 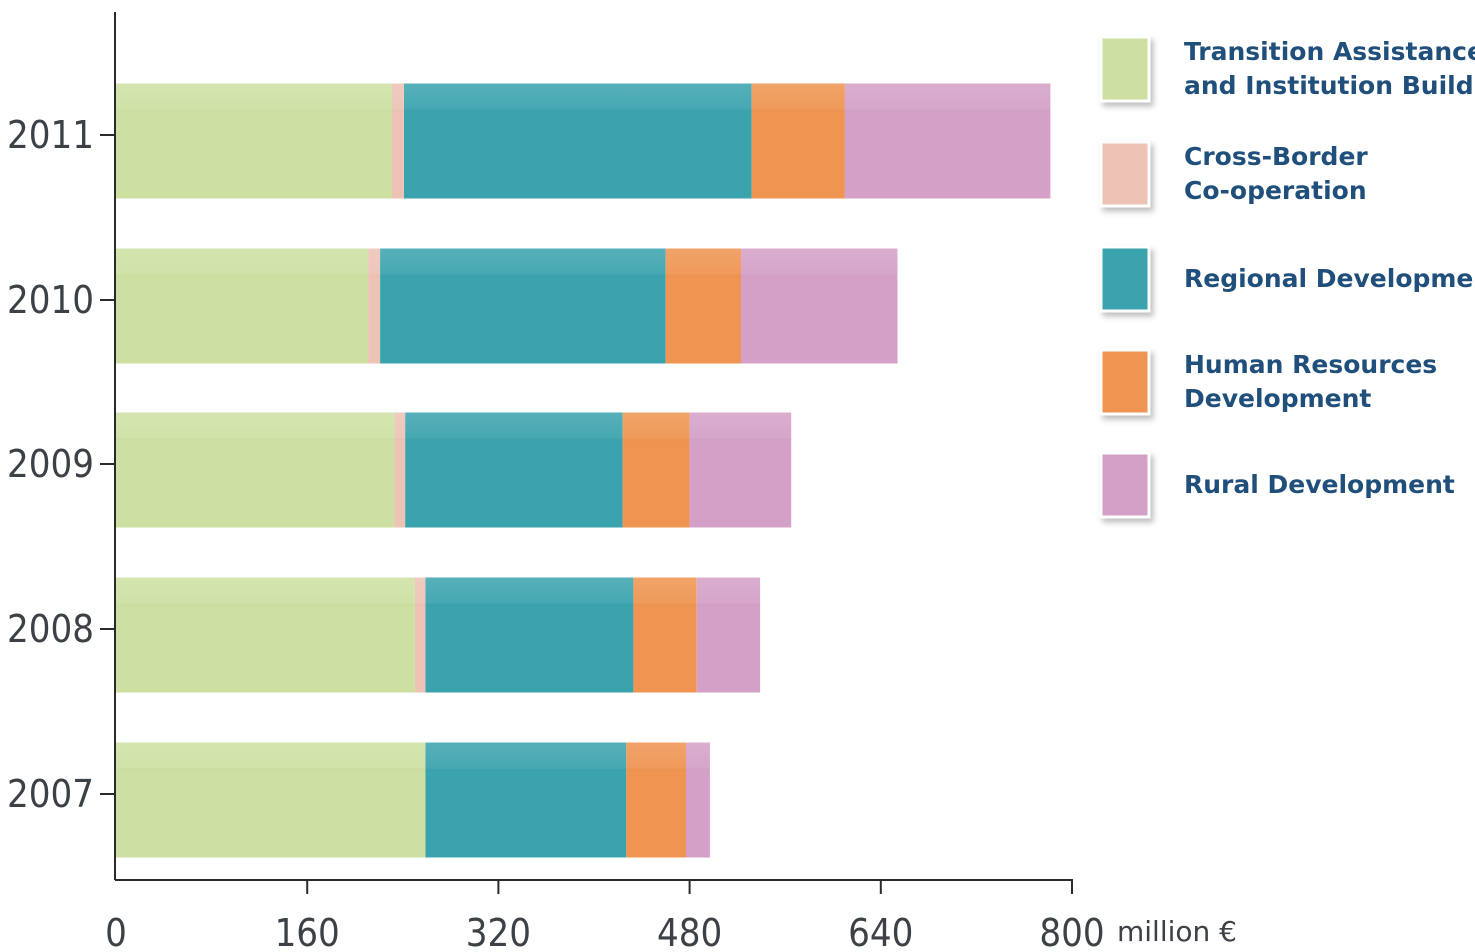 What do you see at coordinates (583, 141) in the screenshot?
I see `bar-highlight-2011` at bounding box center [583, 141].